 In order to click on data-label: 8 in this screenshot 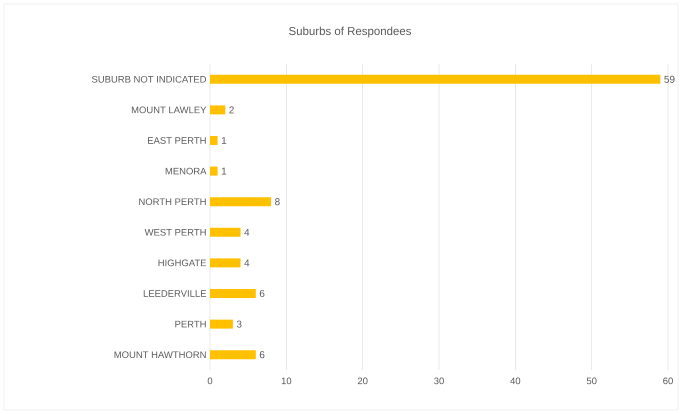, I will do `click(277, 202)`.